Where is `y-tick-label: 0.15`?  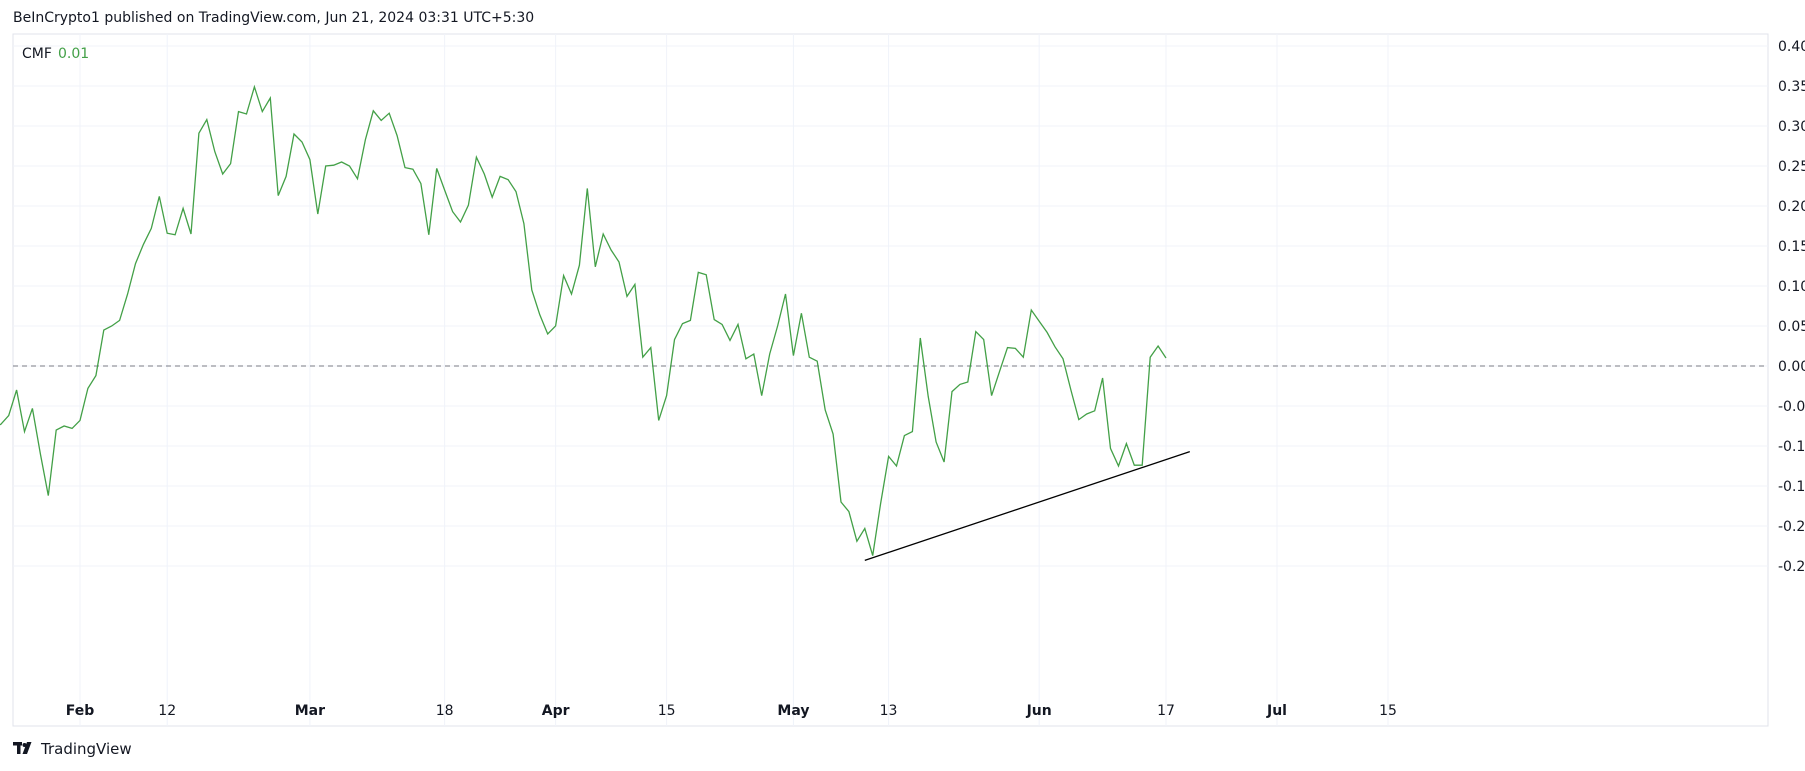 y-tick-label: 0.15 is located at coordinates (1791, 247).